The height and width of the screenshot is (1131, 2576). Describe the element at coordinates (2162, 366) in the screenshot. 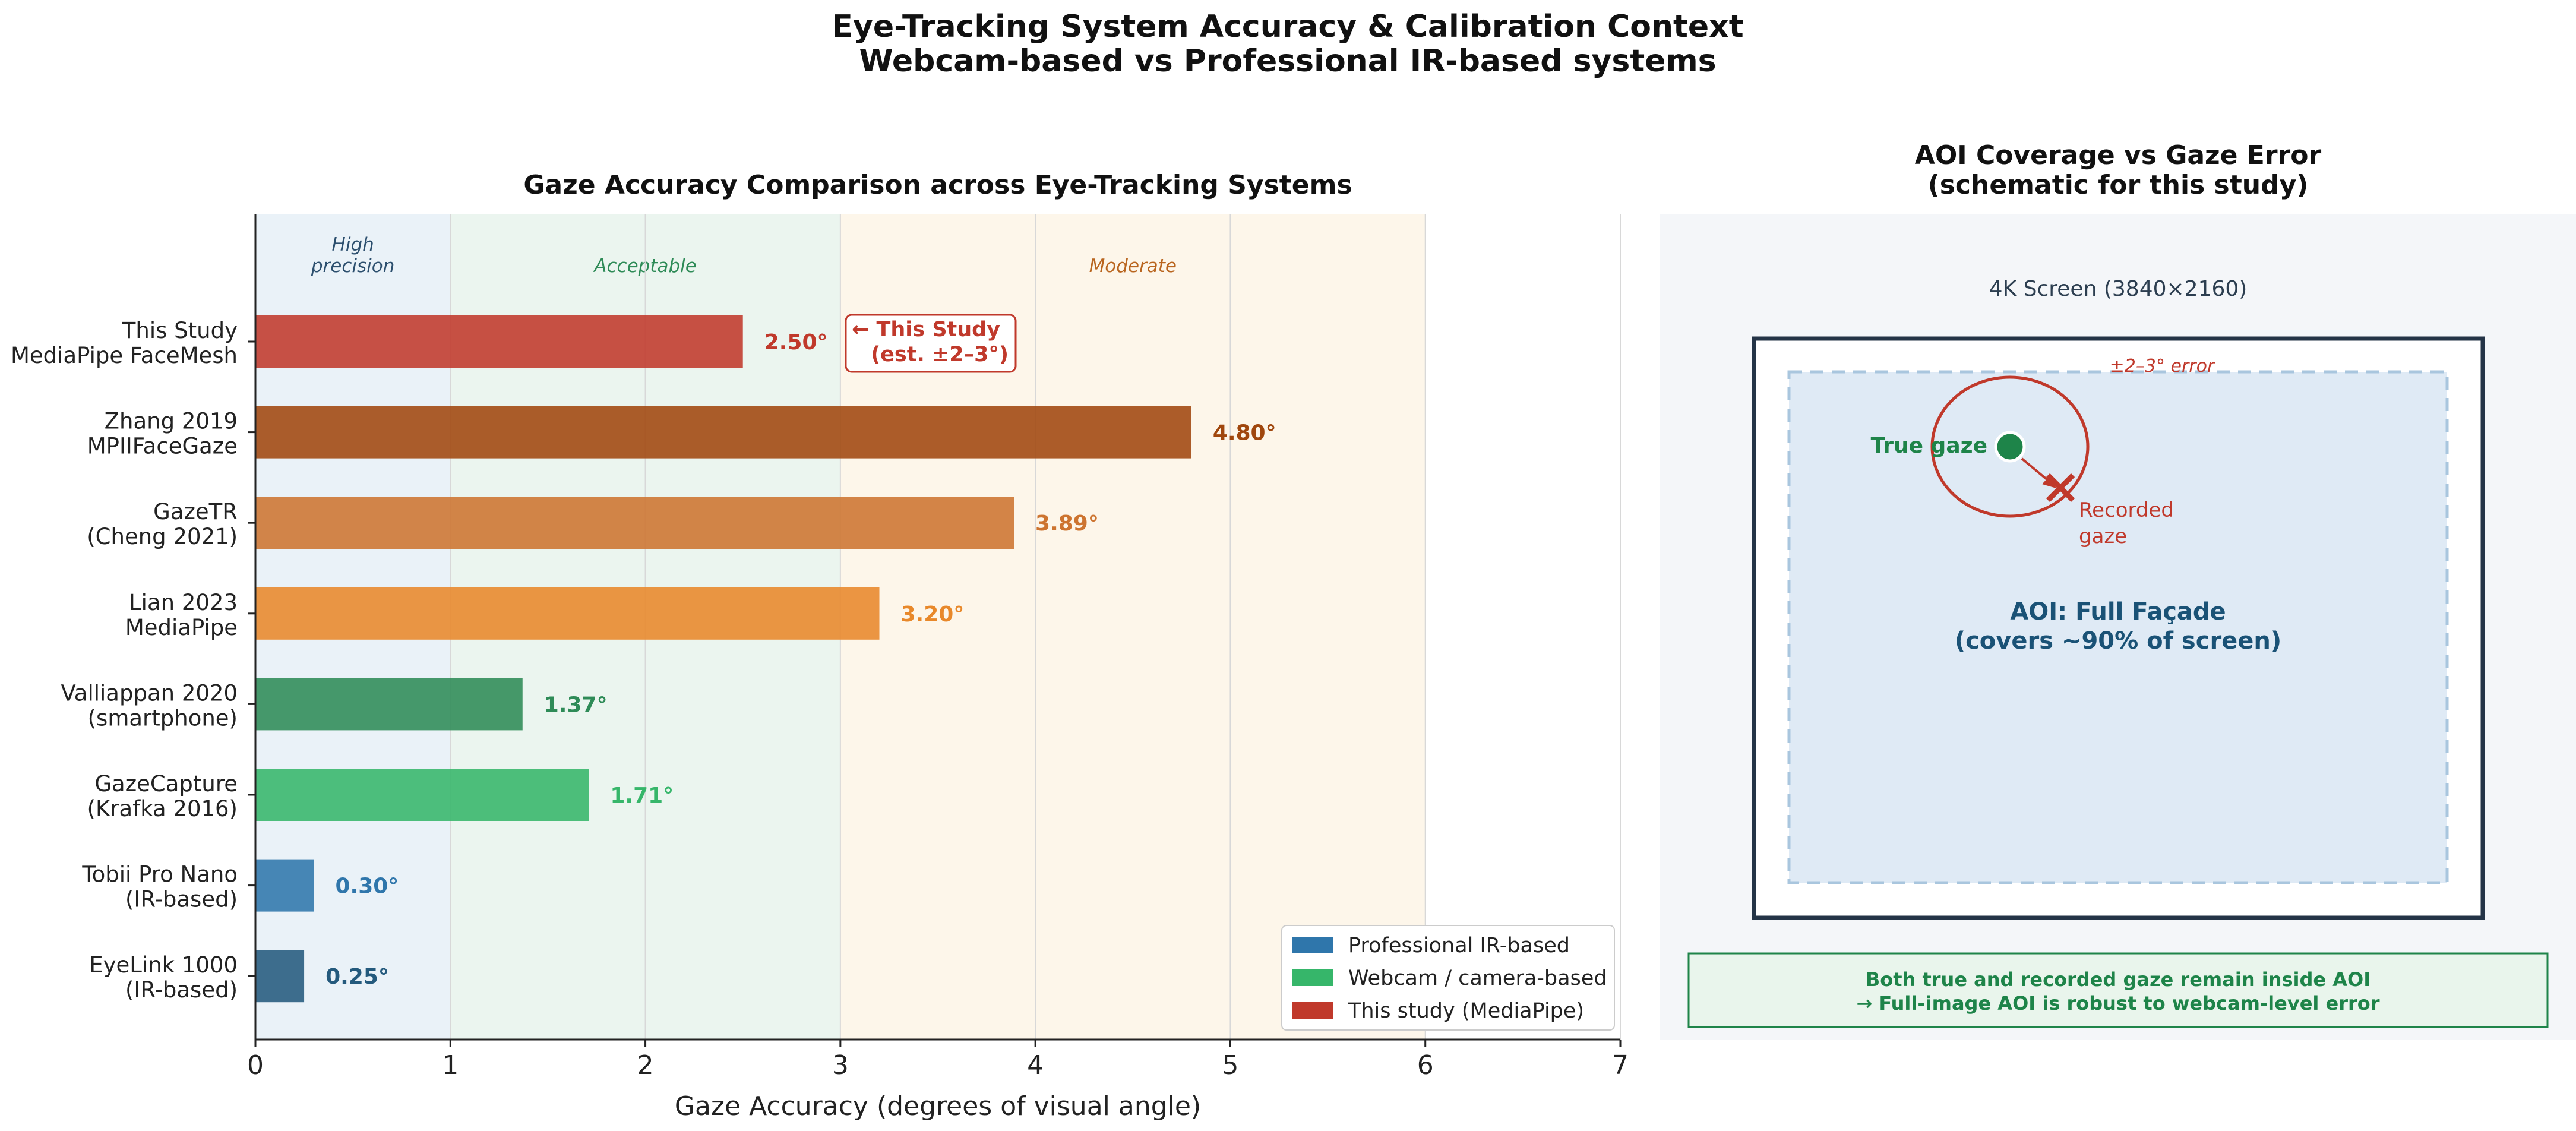

I see `error-label: ±2–3° error` at that location.